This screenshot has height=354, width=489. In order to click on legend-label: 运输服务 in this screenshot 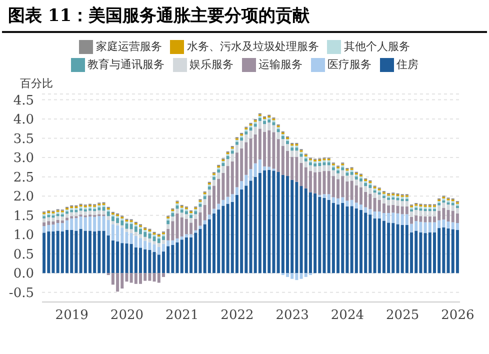, I will do `click(280, 64)`.